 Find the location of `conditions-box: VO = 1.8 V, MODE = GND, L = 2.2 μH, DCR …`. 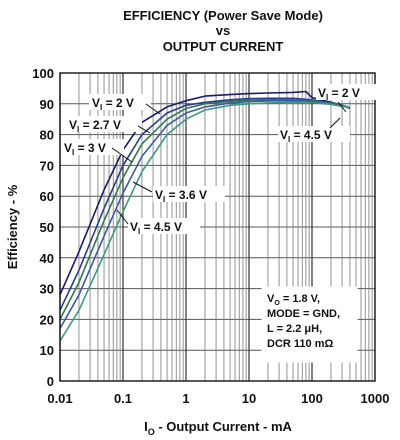

conditions-box: VO = 1.8 V, MODE = GND, L = 2.2 μH, DCR … is located at coordinates (309, 324).